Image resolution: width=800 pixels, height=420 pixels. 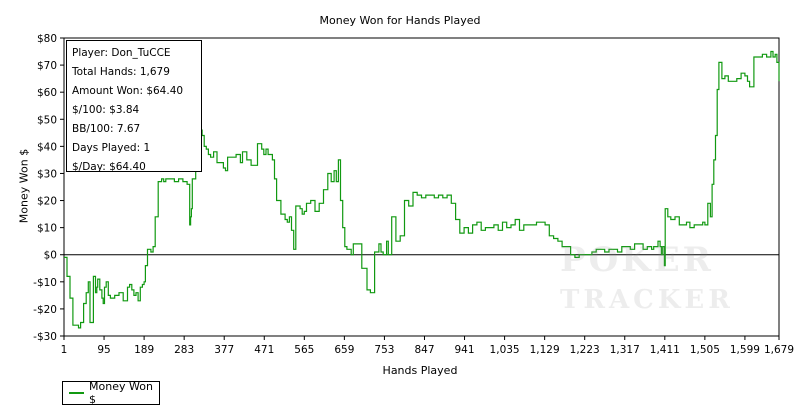 I want to click on x-tick-label: 1, so click(x=64, y=350).